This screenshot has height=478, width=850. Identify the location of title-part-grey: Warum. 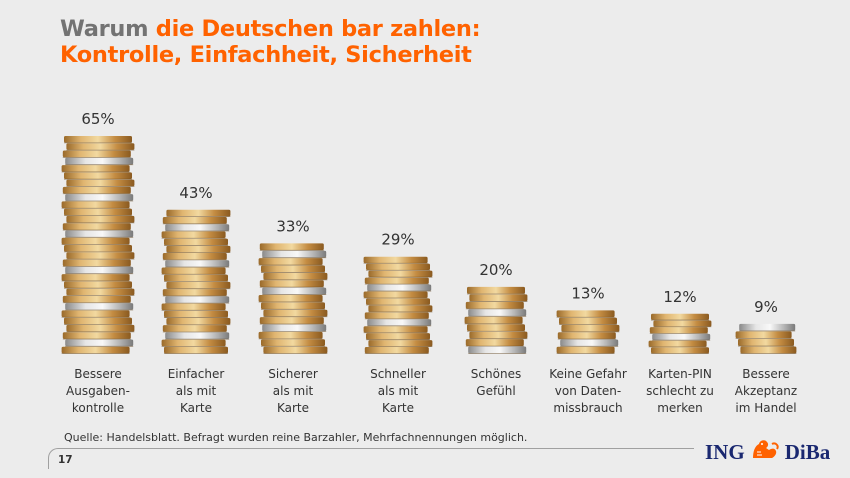
(104, 29).